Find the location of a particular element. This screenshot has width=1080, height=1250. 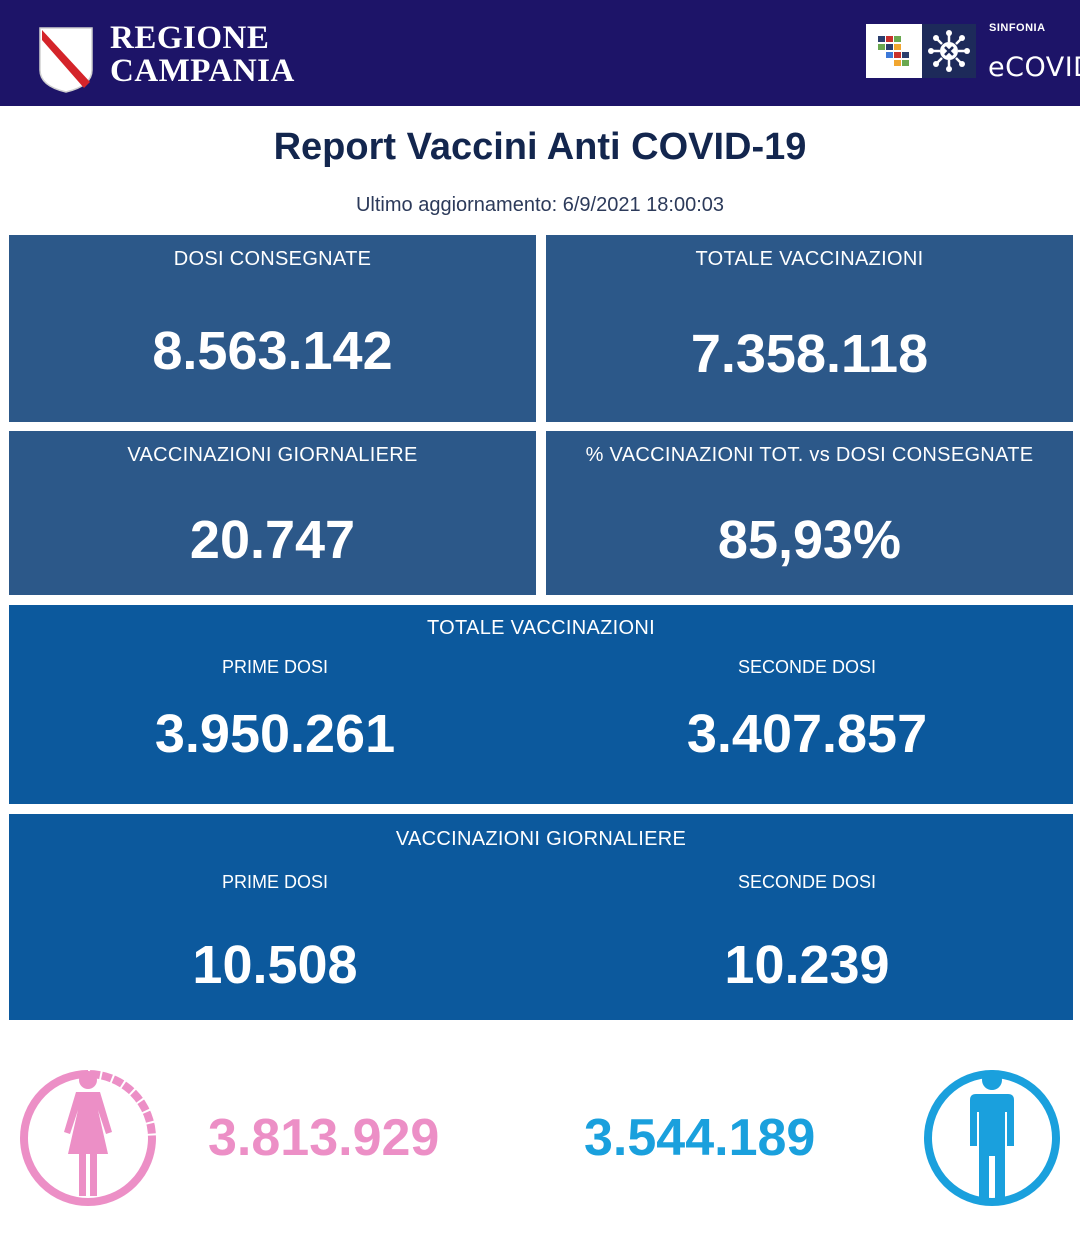

brand-line-1: REGIONE is located at coordinates (190, 38).